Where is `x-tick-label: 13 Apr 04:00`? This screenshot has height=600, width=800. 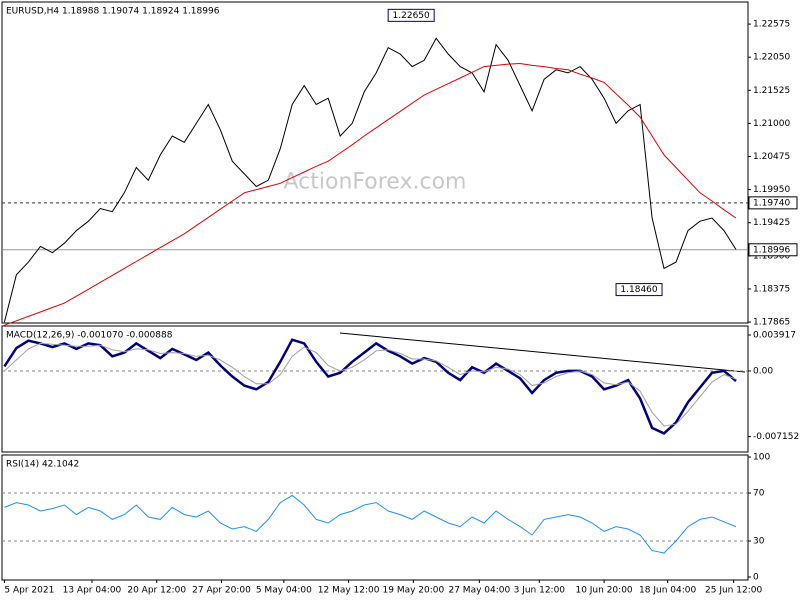 x-tick-label: 13 Apr 04:00 is located at coordinates (92, 591).